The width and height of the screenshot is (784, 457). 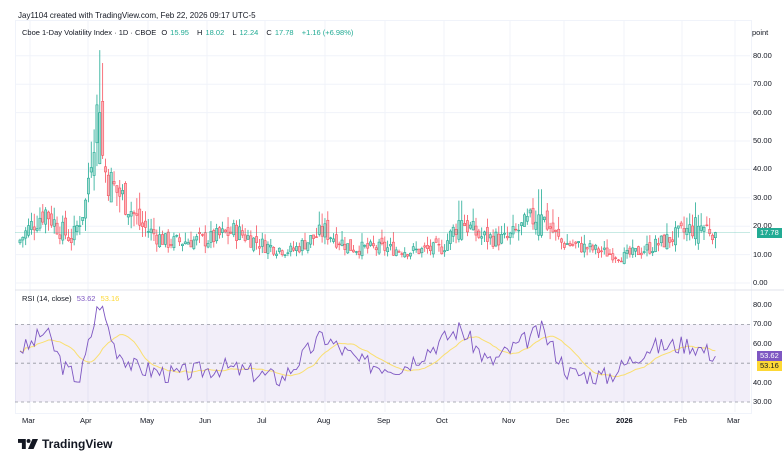 What do you see at coordinates (147, 420) in the screenshot?
I see `time-tick: May` at bounding box center [147, 420].